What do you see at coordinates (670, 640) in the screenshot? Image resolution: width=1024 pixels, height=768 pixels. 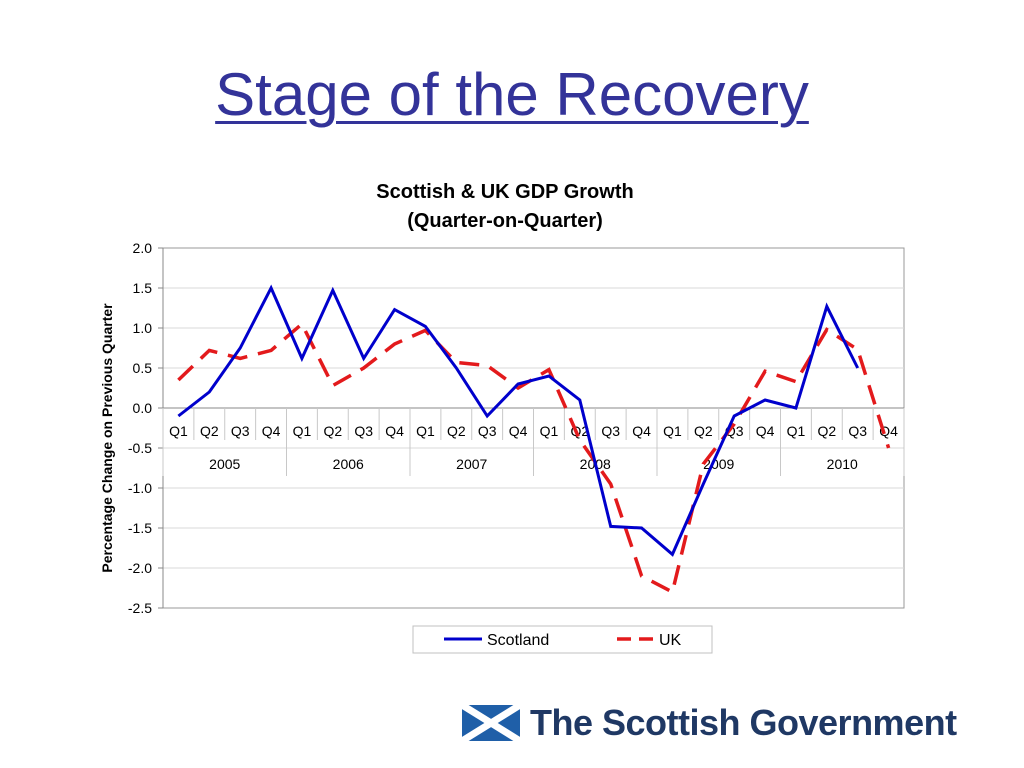 I see `legend-label-uk: UK` at bounding box center [670, 640].